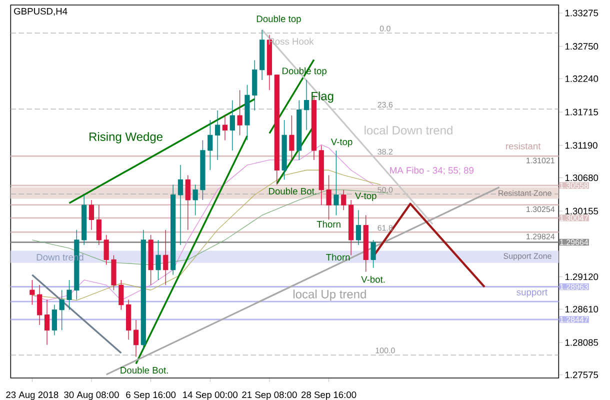 Image resolution: width=610 pixels, height=400 pixels. Describe the element at coordinates (540, 237) in the screenshot. I see `ref-line-label: 1.29824` at that location.